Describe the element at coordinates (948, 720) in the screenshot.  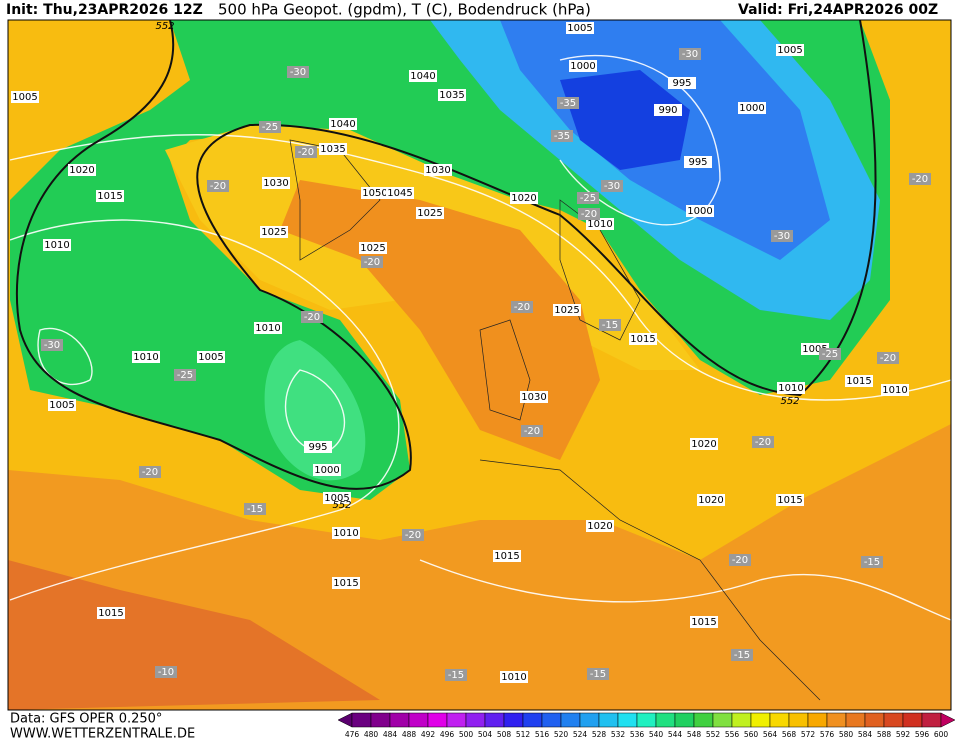
I see `colorbar-arrow-high` at that location.